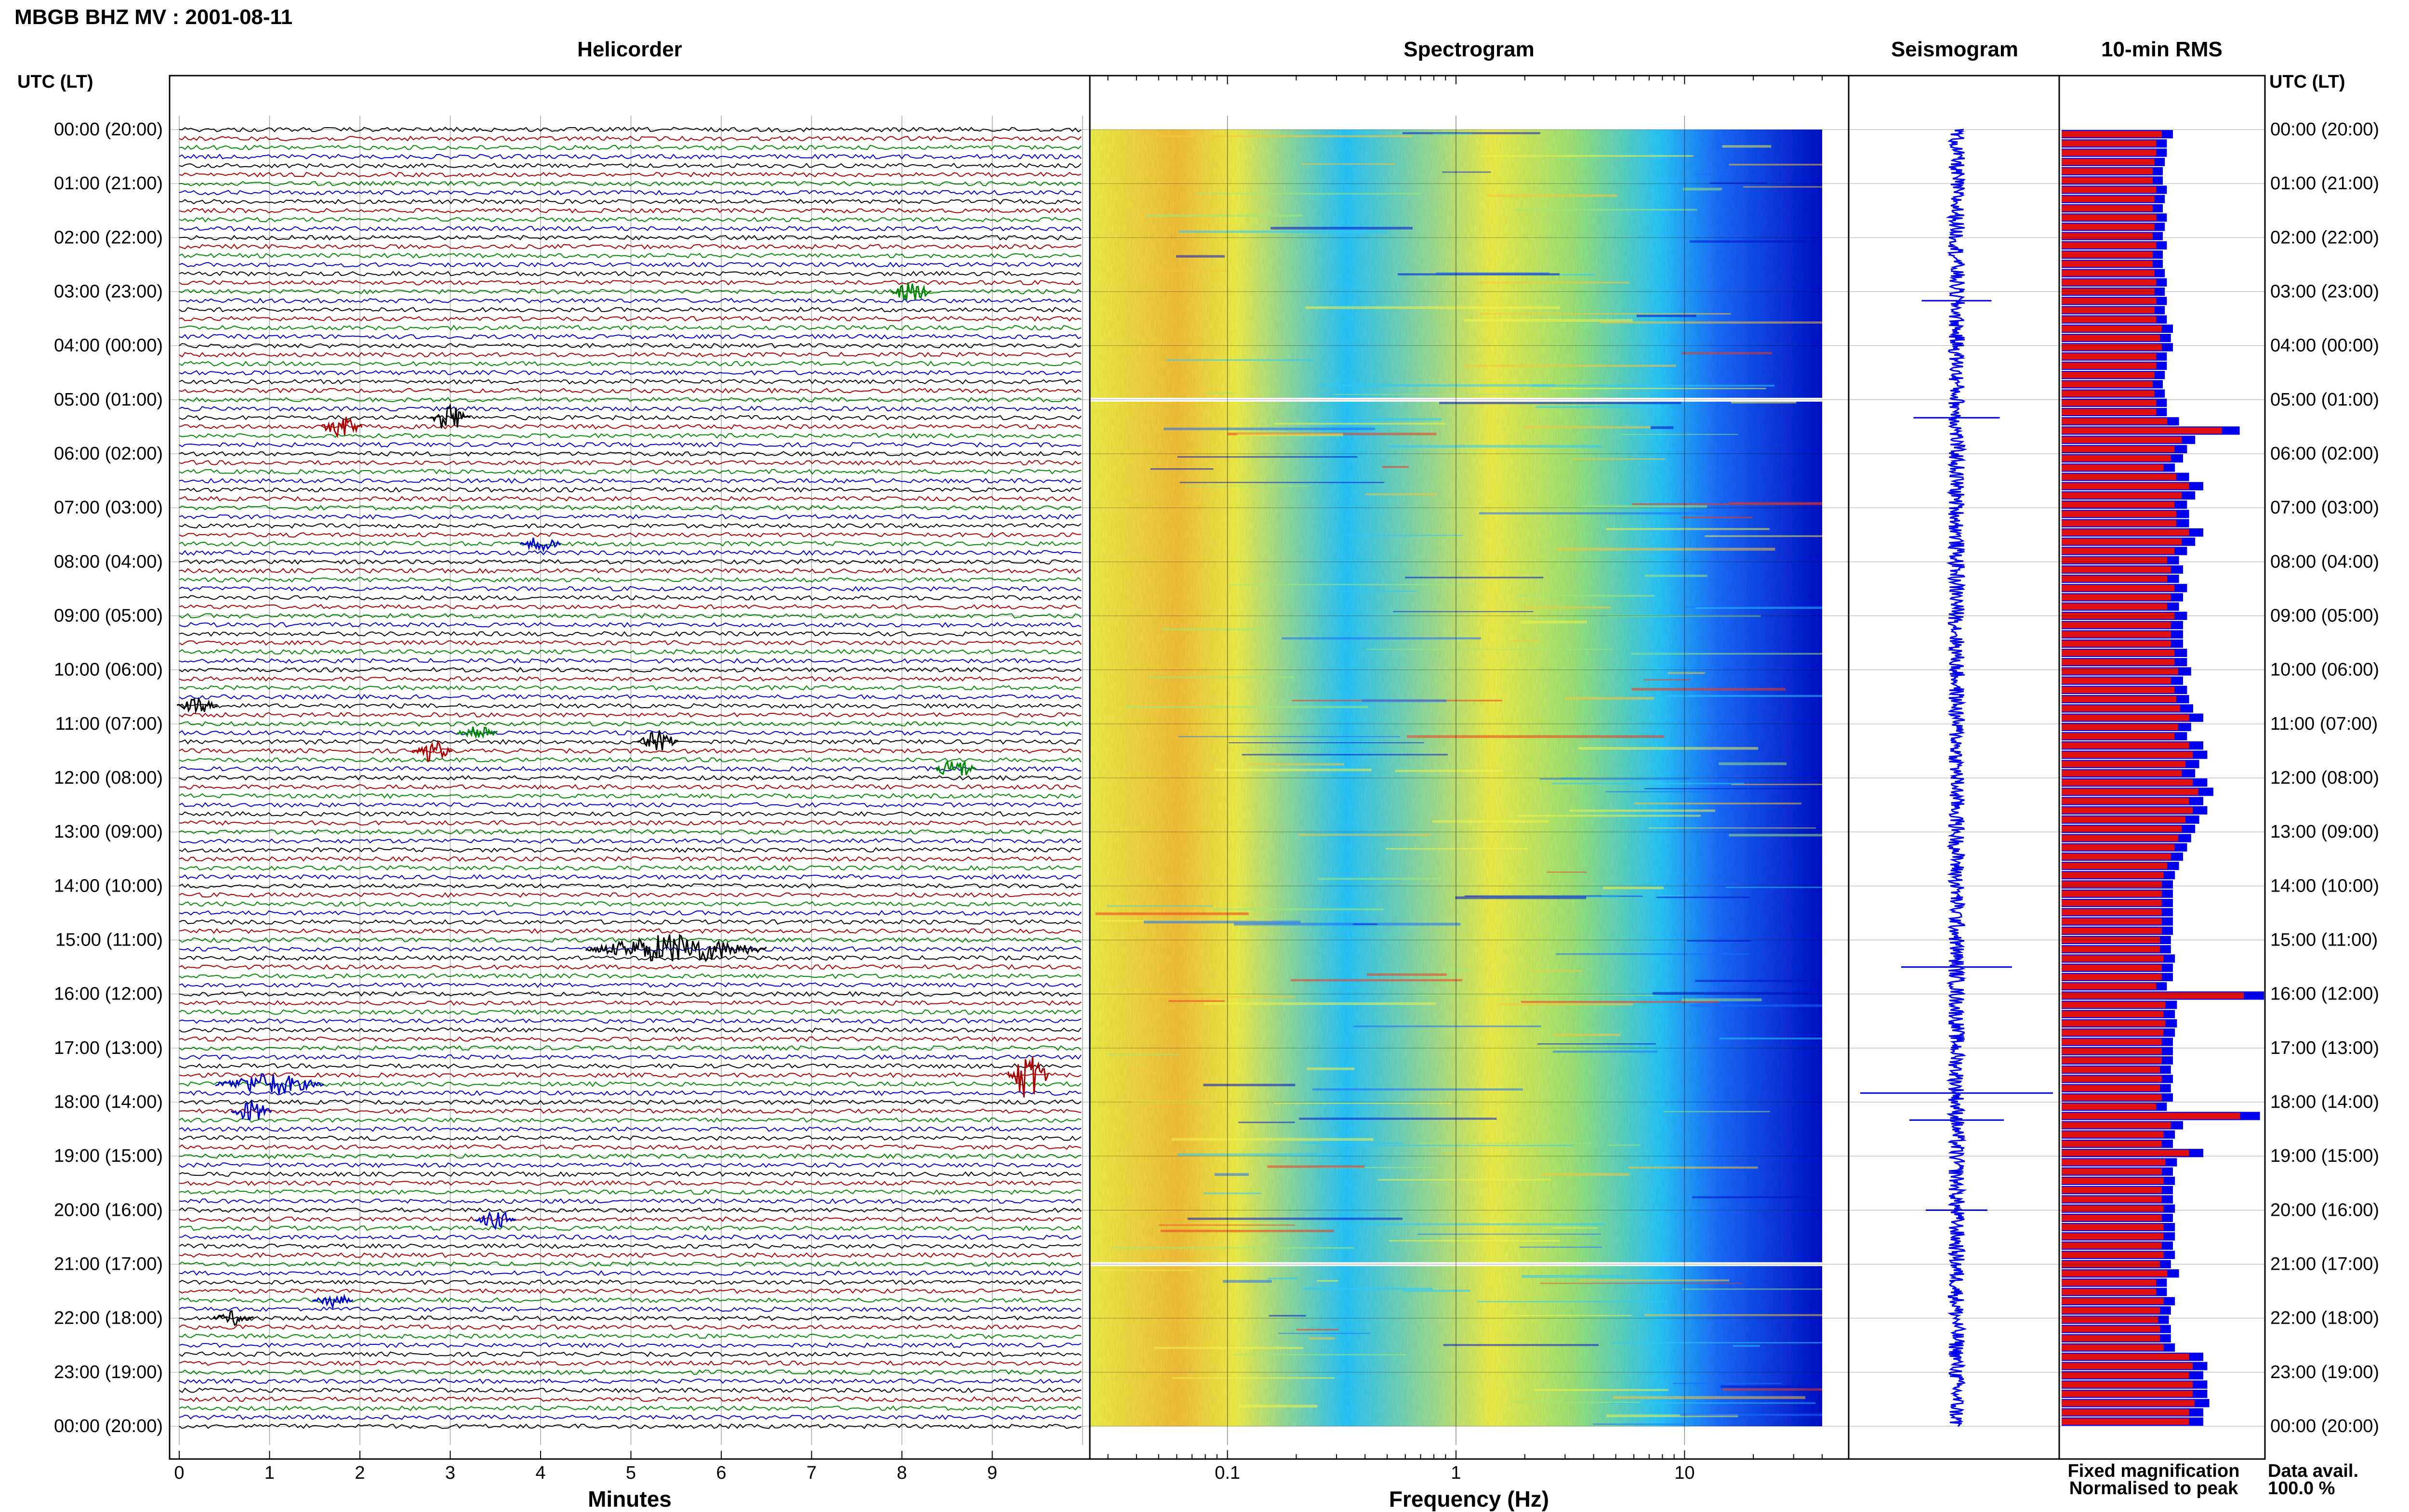 The height and width of the screenshot is (1512, 2409). I want to click on hour-label-left: 00:00 (20:00), so click(108, 1426).